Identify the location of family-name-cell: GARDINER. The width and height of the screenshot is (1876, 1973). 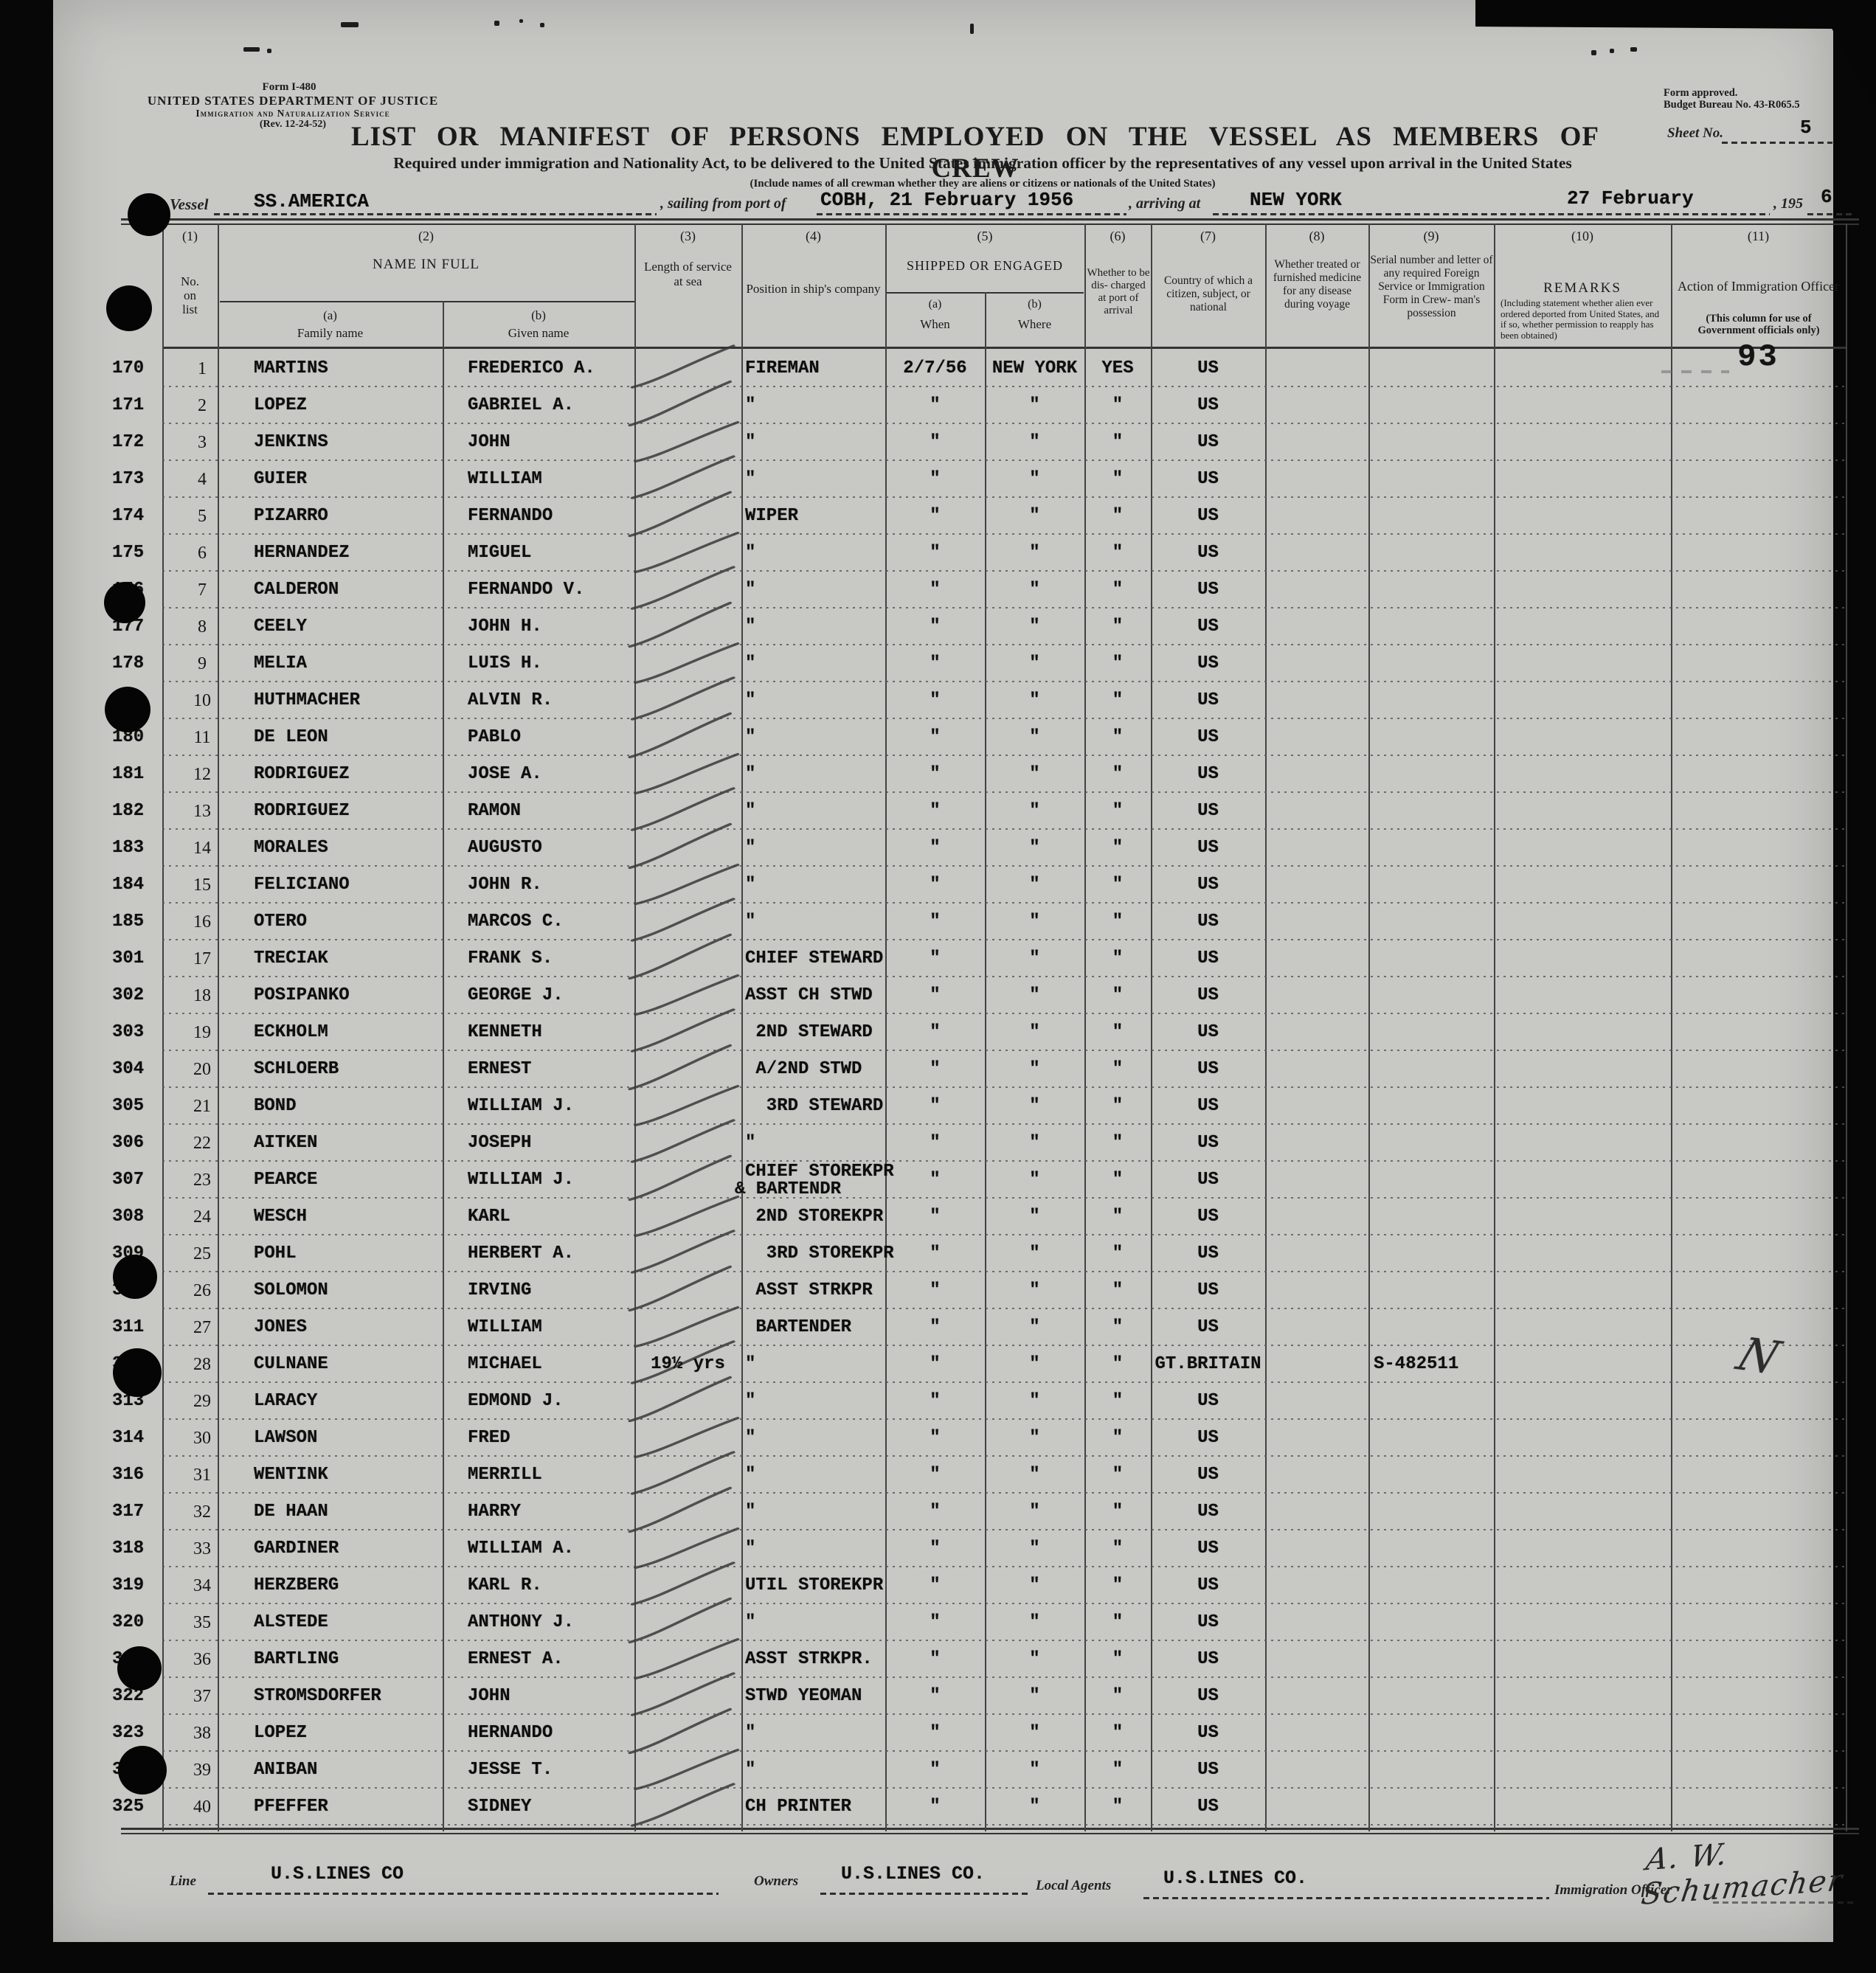
(296, 1548).